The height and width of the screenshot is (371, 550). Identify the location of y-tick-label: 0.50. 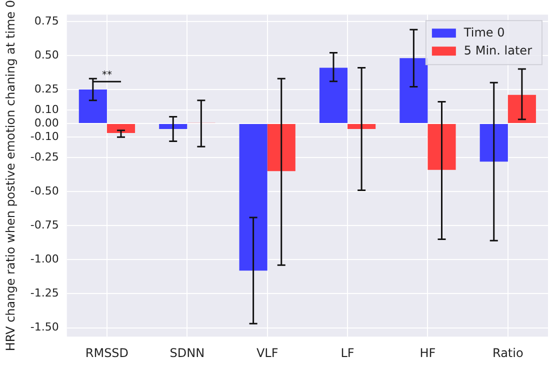
(46, 55).